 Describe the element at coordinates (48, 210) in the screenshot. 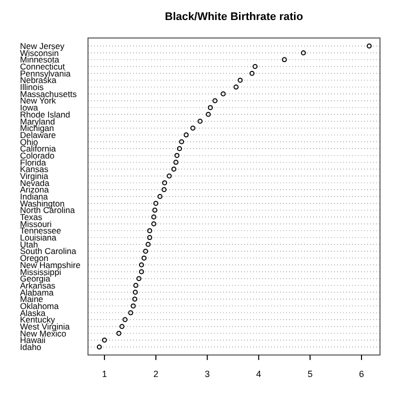

I see `y-tick-label: North Carolina` at that location.